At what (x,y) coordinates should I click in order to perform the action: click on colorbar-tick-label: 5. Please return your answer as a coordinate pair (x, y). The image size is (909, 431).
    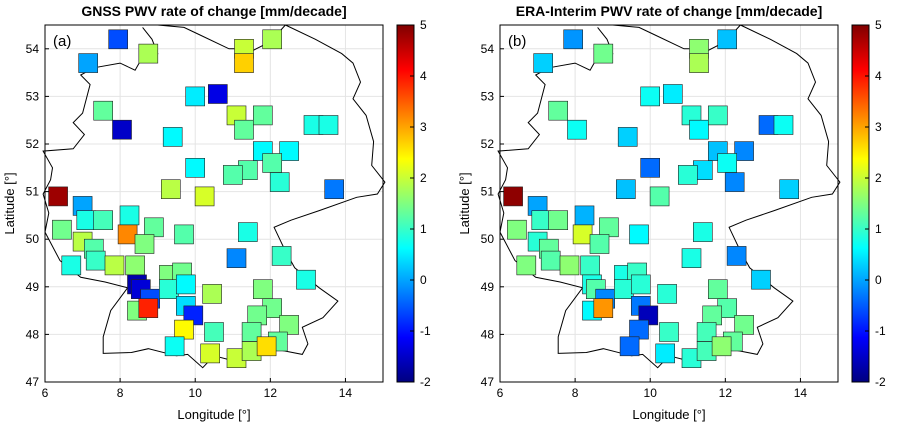
    Looking at the image, I should click on (878, 25).